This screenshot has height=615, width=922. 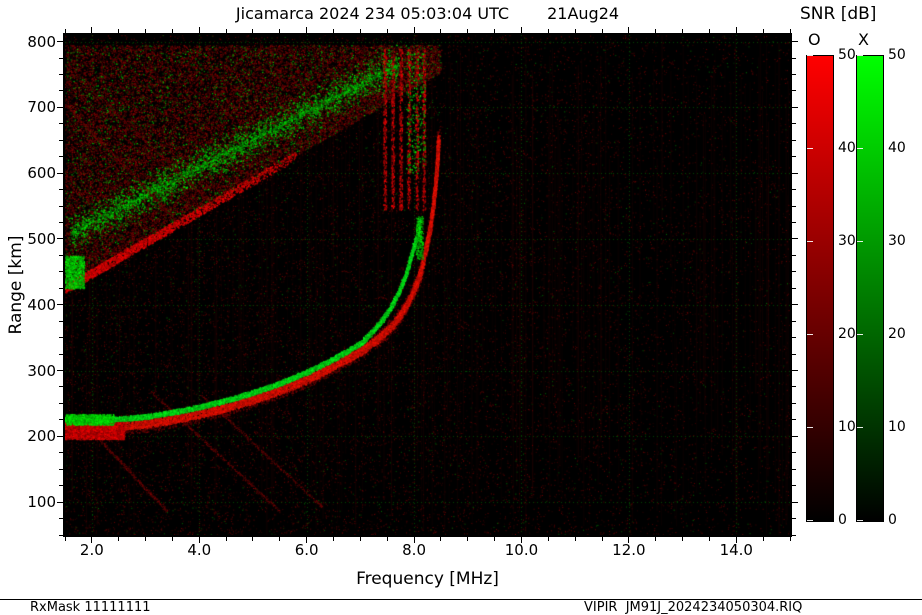 I want to click on o-mode-colorbar, so click(x=820, y=288).